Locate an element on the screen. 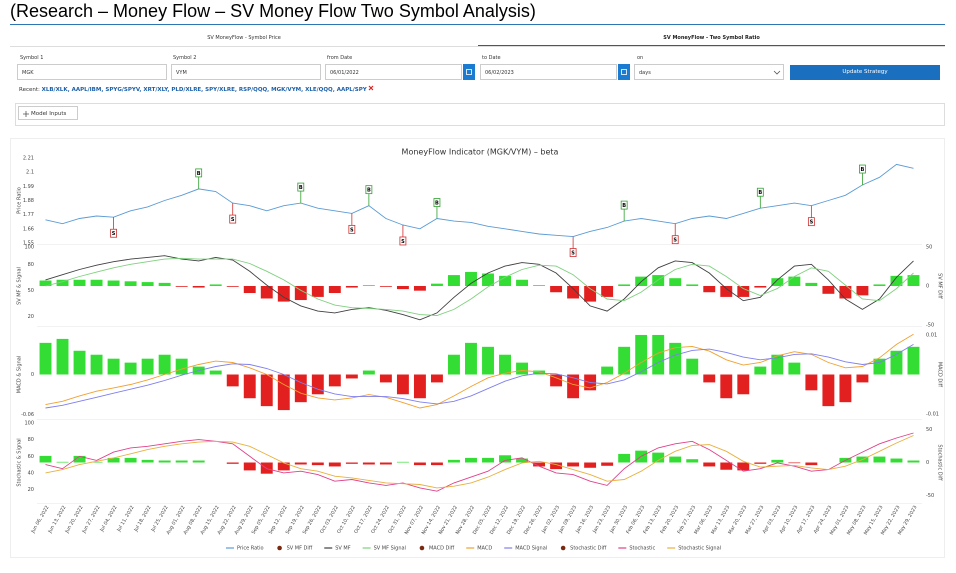 This screenshot has width=956, height=573. calendar-icon is located at coordinates (624, 72).